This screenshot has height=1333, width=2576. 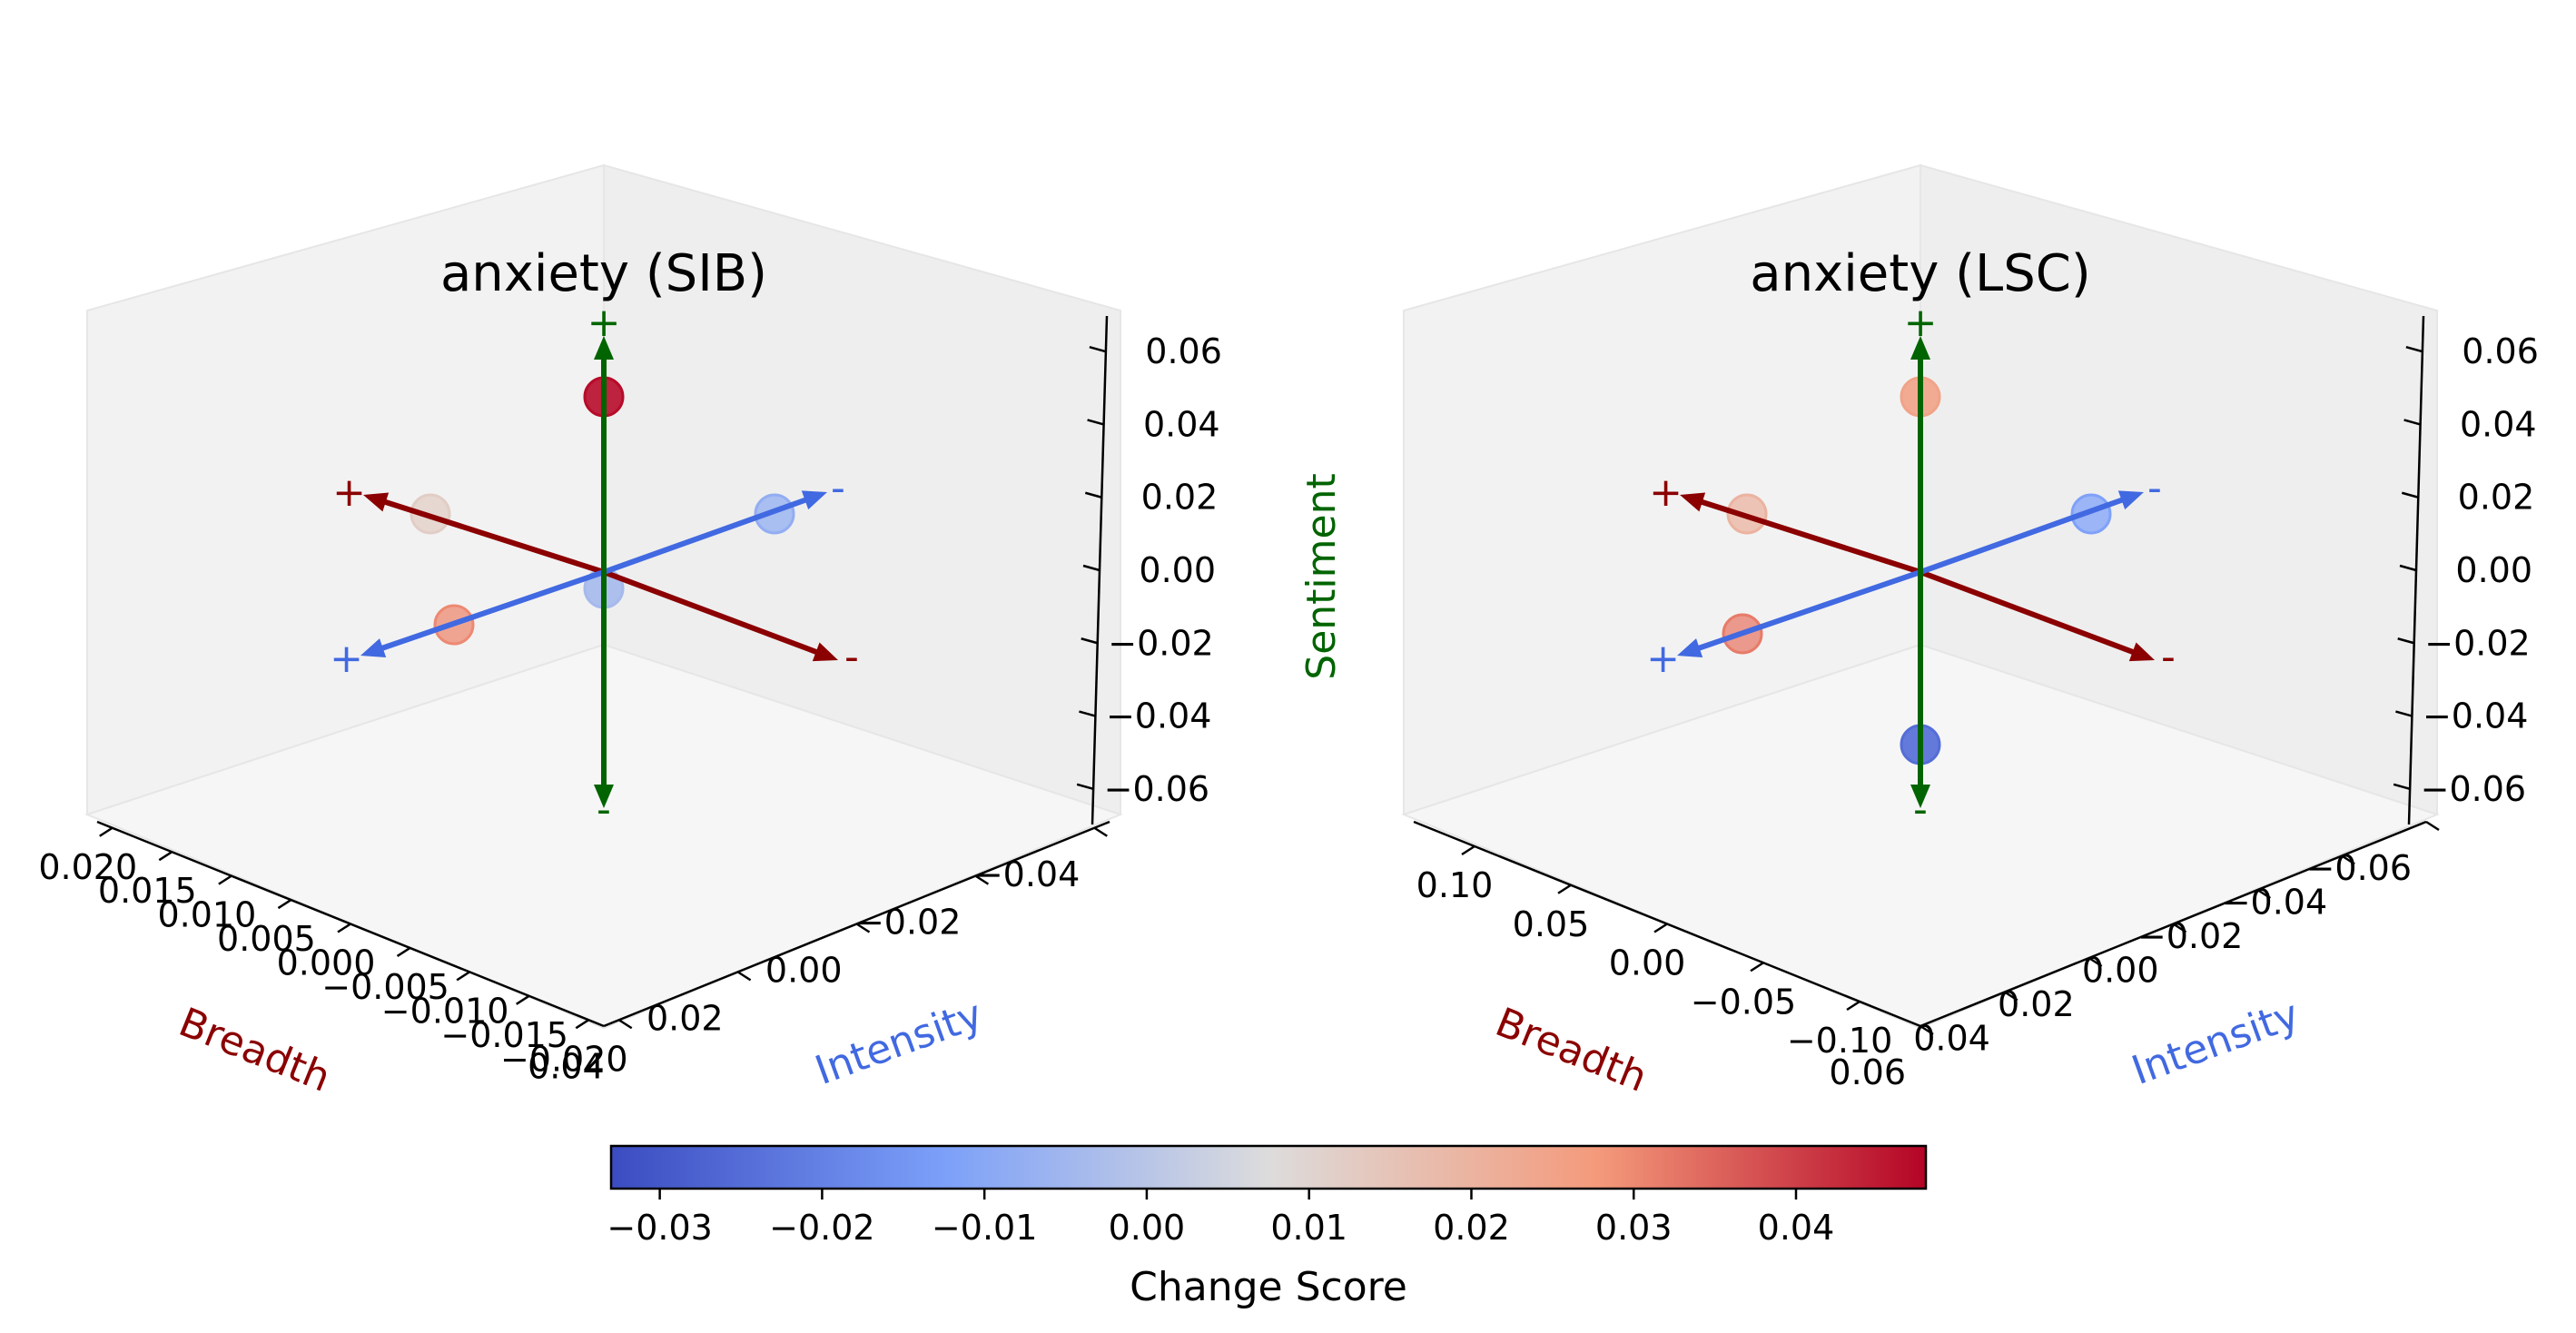 What do you see at coordinates (1268, 1287) in the screenshot?
I see `colorbar-label: Change Score` at bounding box center [1268, 1287].